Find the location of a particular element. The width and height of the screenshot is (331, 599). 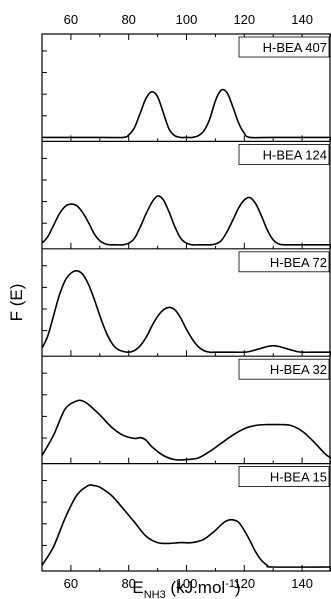

panel-label: H-BEA 72 is located at coordinates (298, 262).